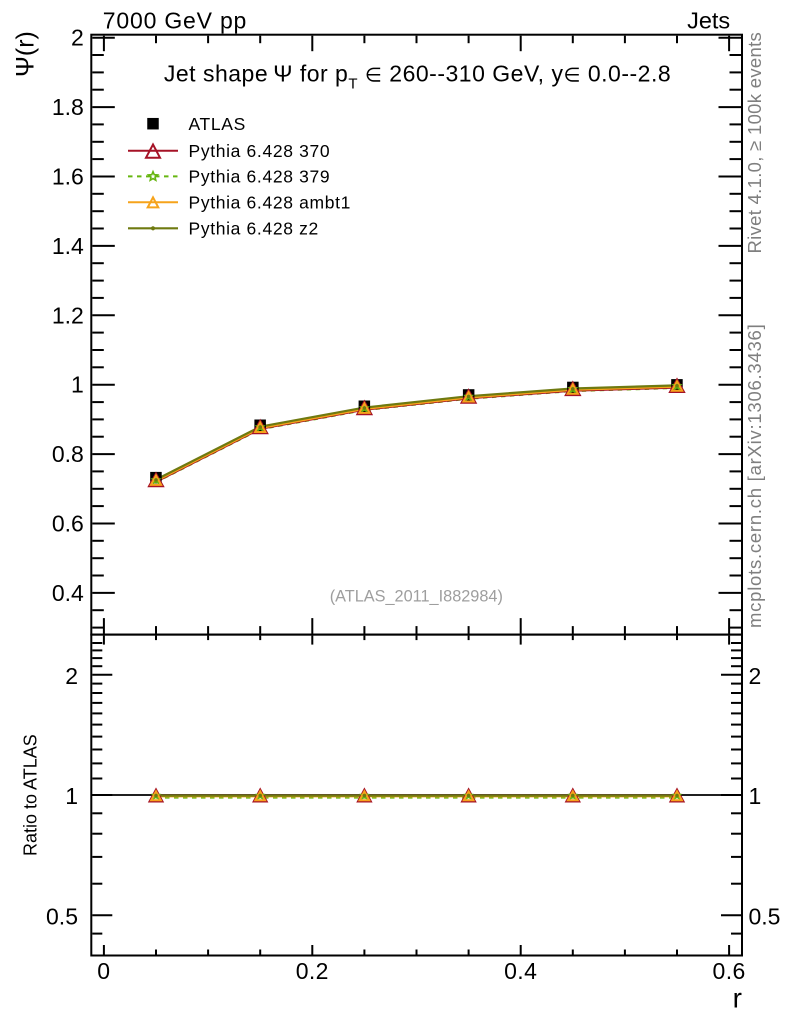 Image resolution: width=786 pixels, height=1024 pixels. What do you see at coordinates (68, 177) in the screenshot?
I see `svg-text: 1.6` at bounding box center [68, 177].